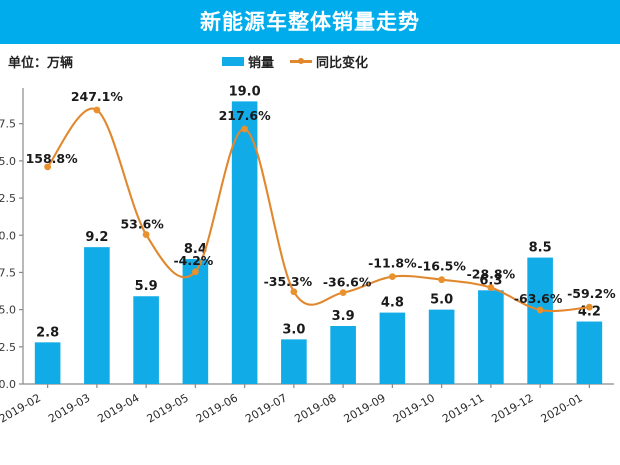  I want to click on bar-label-2019-08: 3.9, so click(343, 316).